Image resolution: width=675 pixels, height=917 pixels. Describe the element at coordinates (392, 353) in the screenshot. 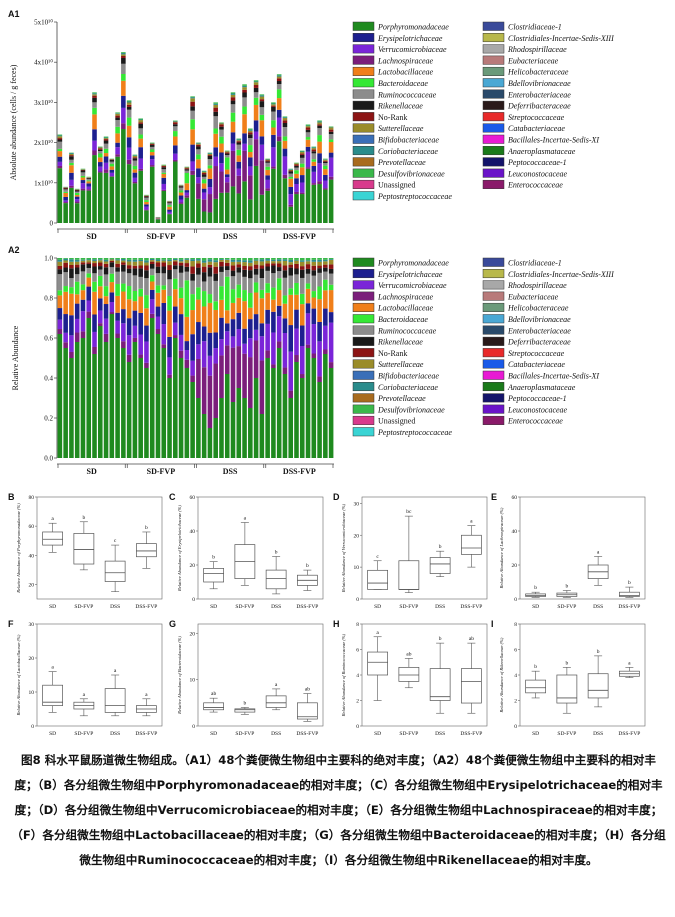

I see `legend-label-no-rank: No-Rank` at that location.